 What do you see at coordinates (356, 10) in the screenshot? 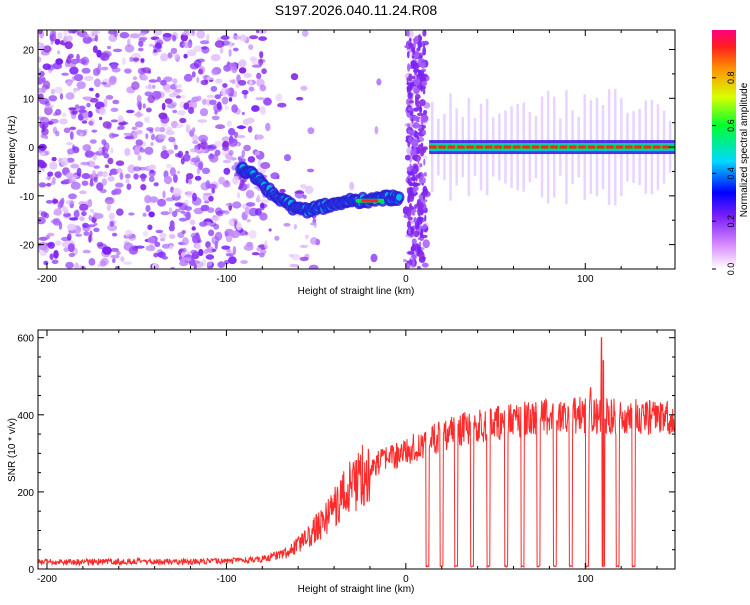
I see `figure-title: S197.2026.040.11.24.R08` at bounding box center [356, 10].